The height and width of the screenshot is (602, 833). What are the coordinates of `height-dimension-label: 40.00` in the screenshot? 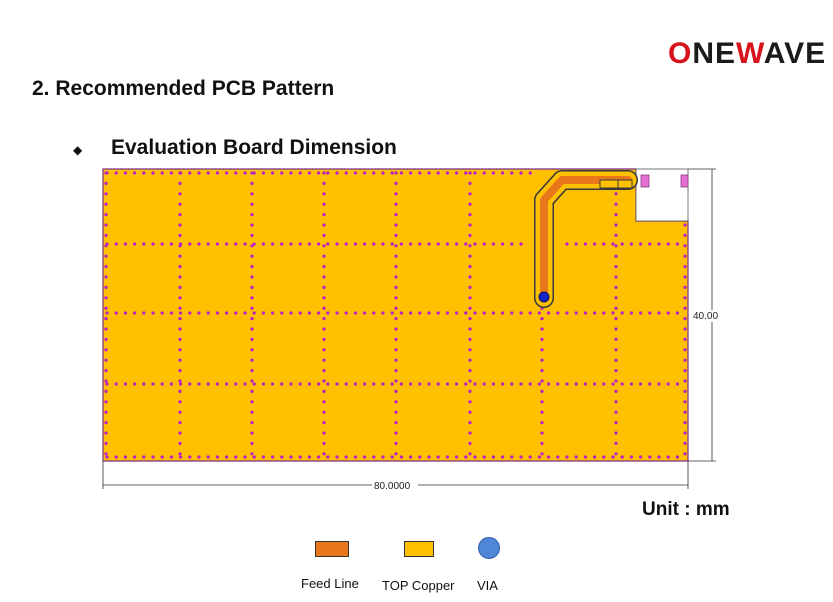 It's located at (705, 316).